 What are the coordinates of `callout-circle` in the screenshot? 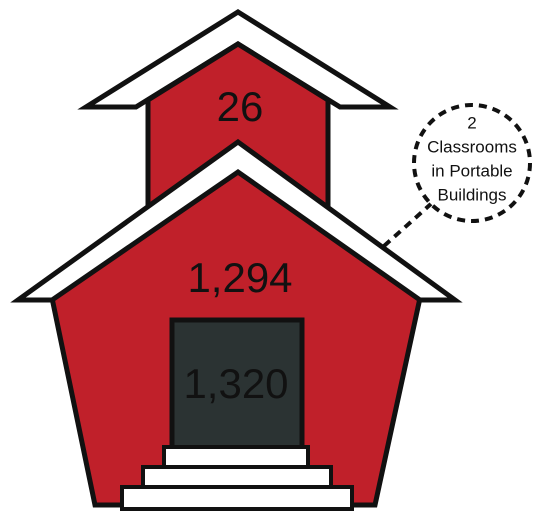 It's located at (472, 163).